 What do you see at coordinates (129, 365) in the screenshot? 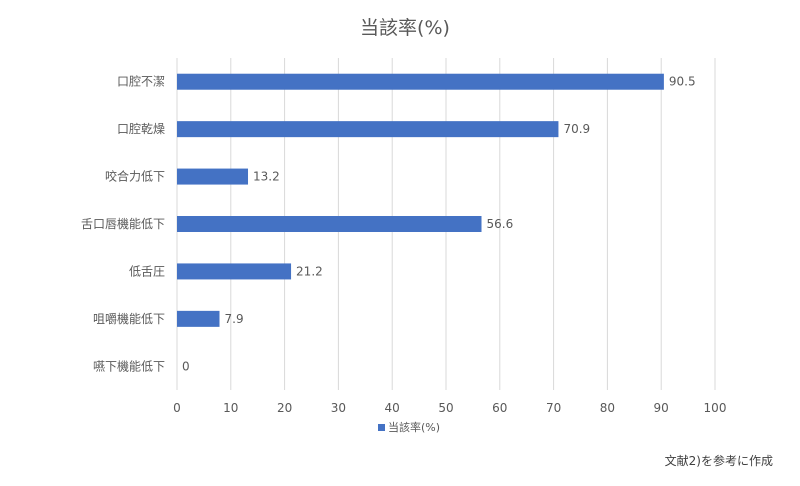
I see `category-label: 嚥下機能低下` at bounding box center [129, 365].